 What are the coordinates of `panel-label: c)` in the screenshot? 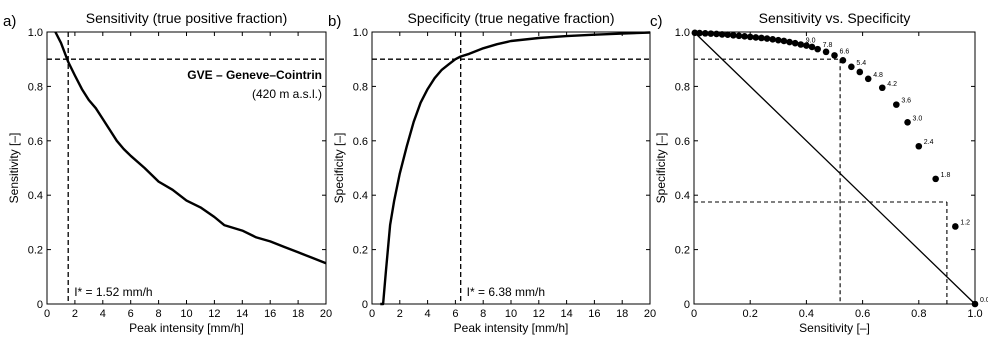 It's located at (656, 21).